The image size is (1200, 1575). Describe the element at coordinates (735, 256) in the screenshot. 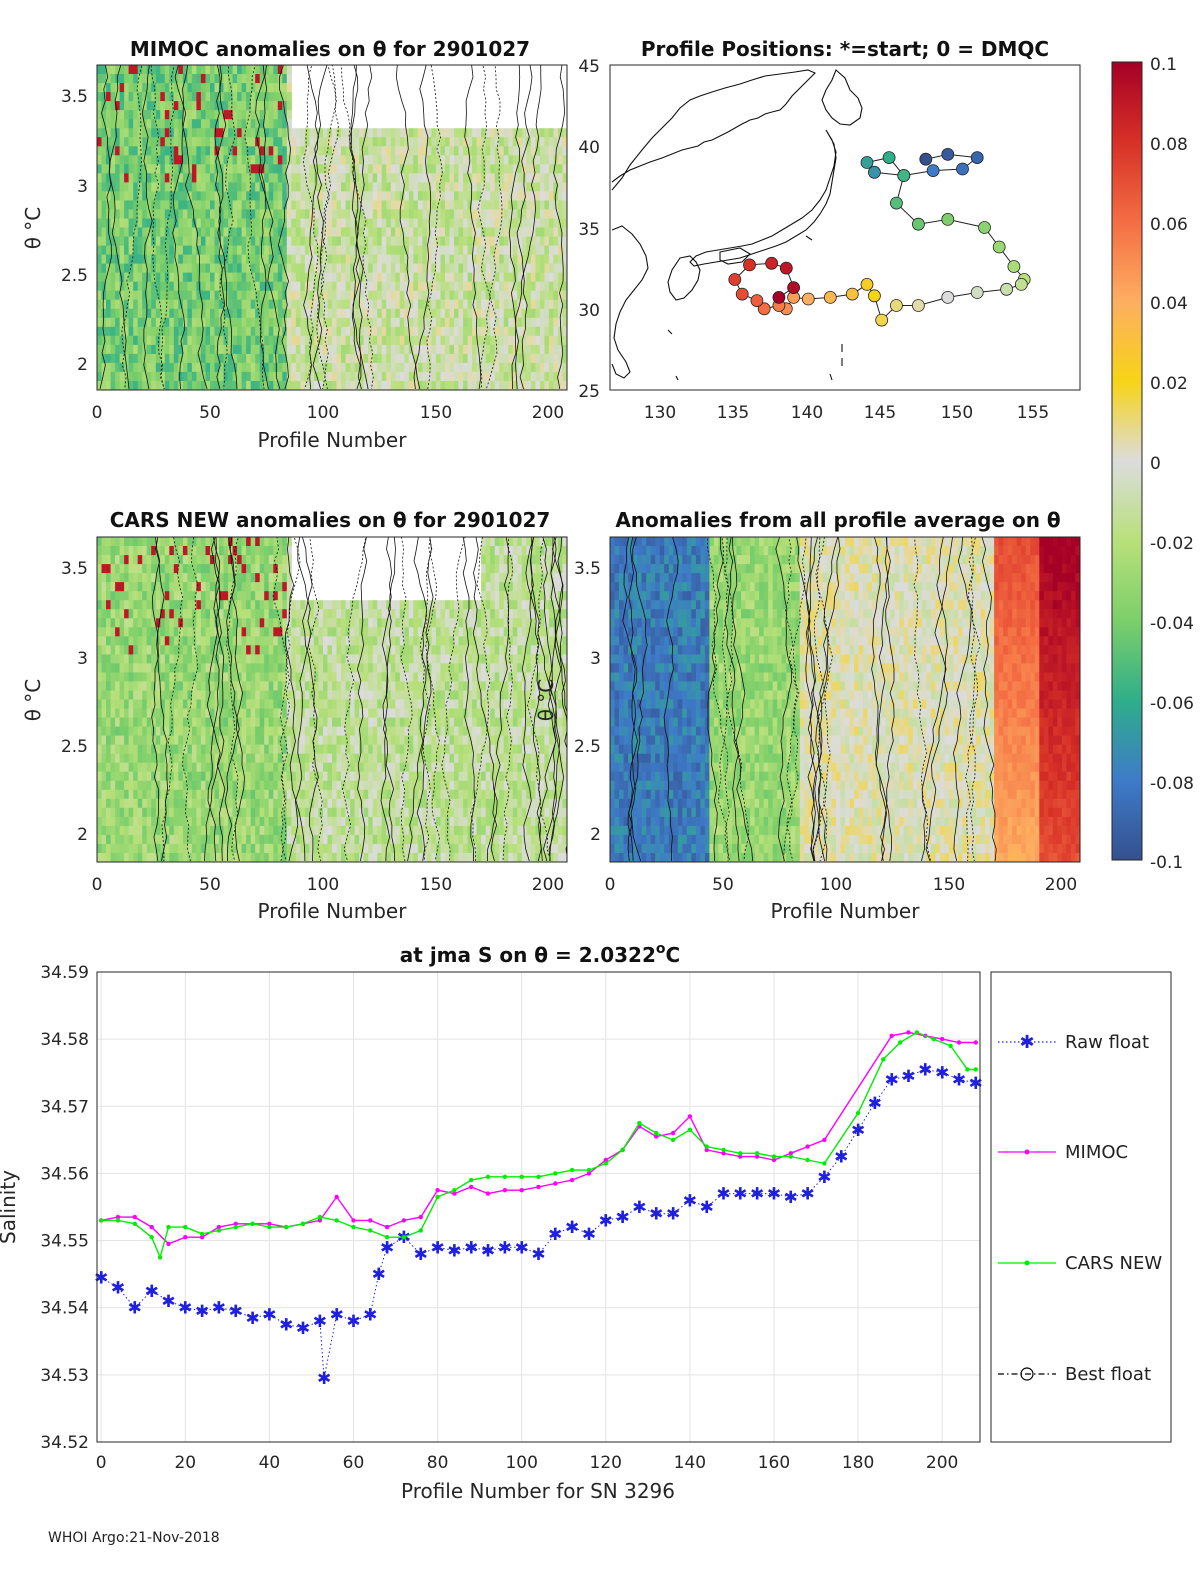

I see `shikoku` at that location.